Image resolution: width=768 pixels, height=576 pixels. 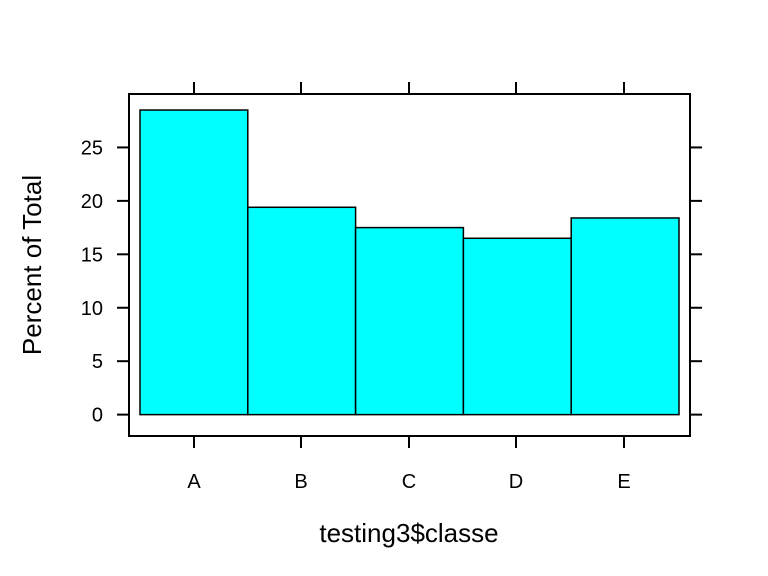 What do you see at coordinates (300, 482) in the screenshot?
I see `x-tick-label: B` at bounding box center [300, 482].